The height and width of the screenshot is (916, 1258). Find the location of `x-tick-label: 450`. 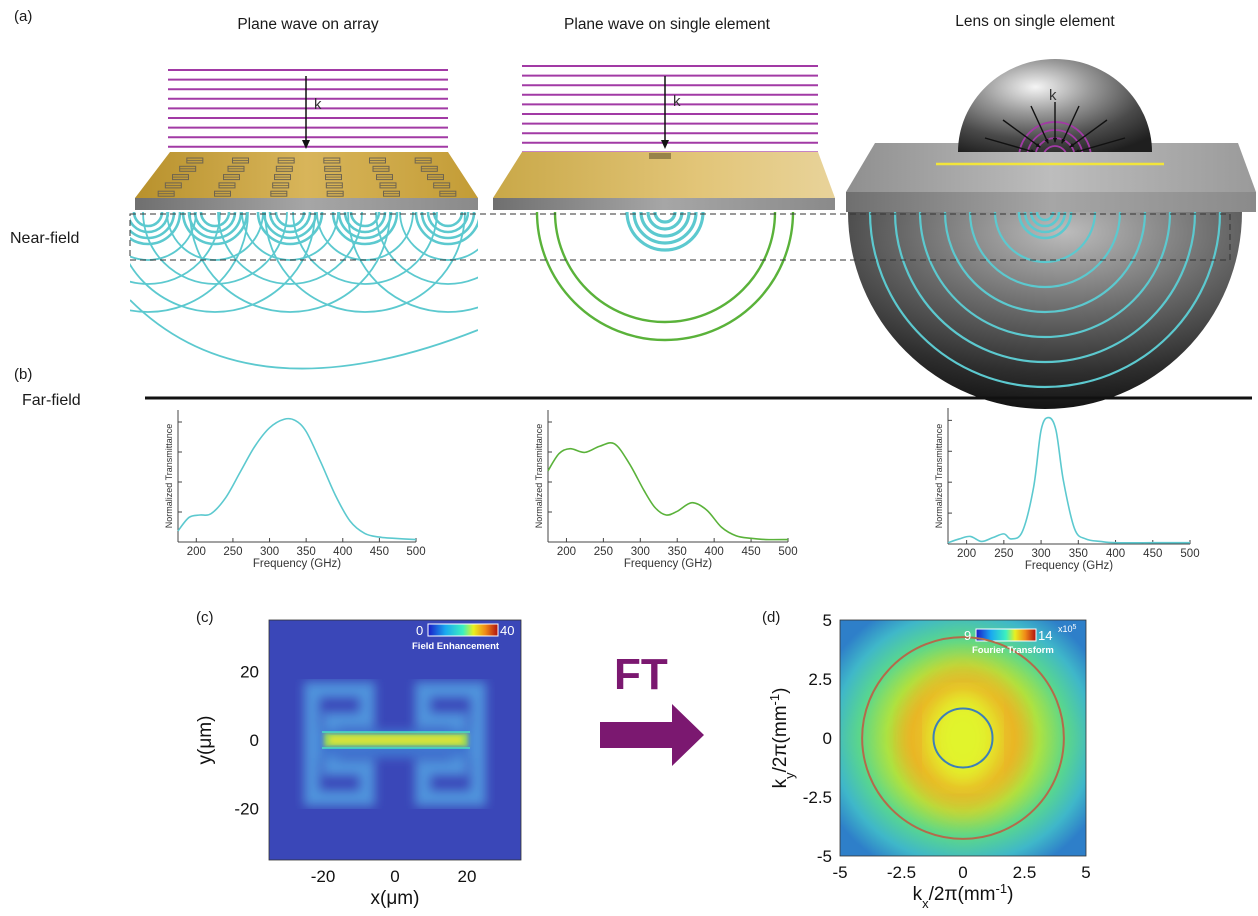

x-tick-label: 450 is located at coordinates (1152, 554).